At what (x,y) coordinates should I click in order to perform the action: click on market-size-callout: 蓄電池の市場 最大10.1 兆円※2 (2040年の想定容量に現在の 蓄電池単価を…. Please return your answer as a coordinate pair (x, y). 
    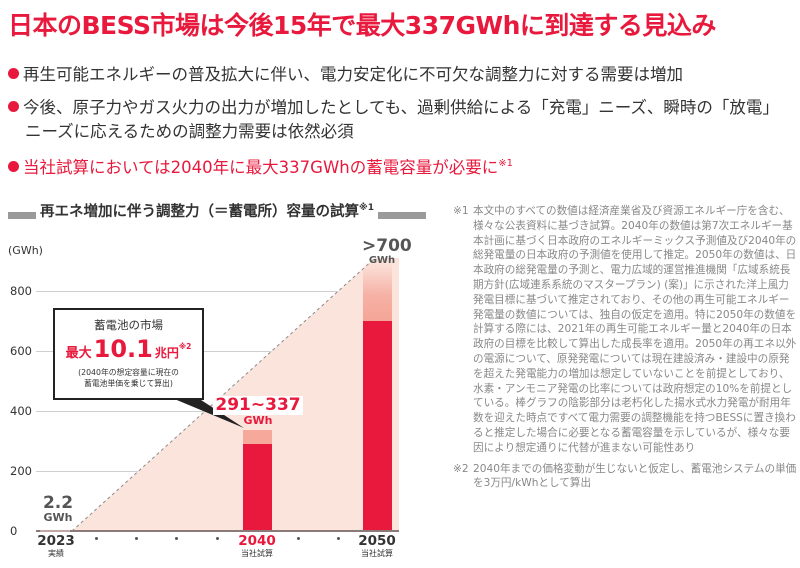
    Looking at the image, I should click on (128, 354).